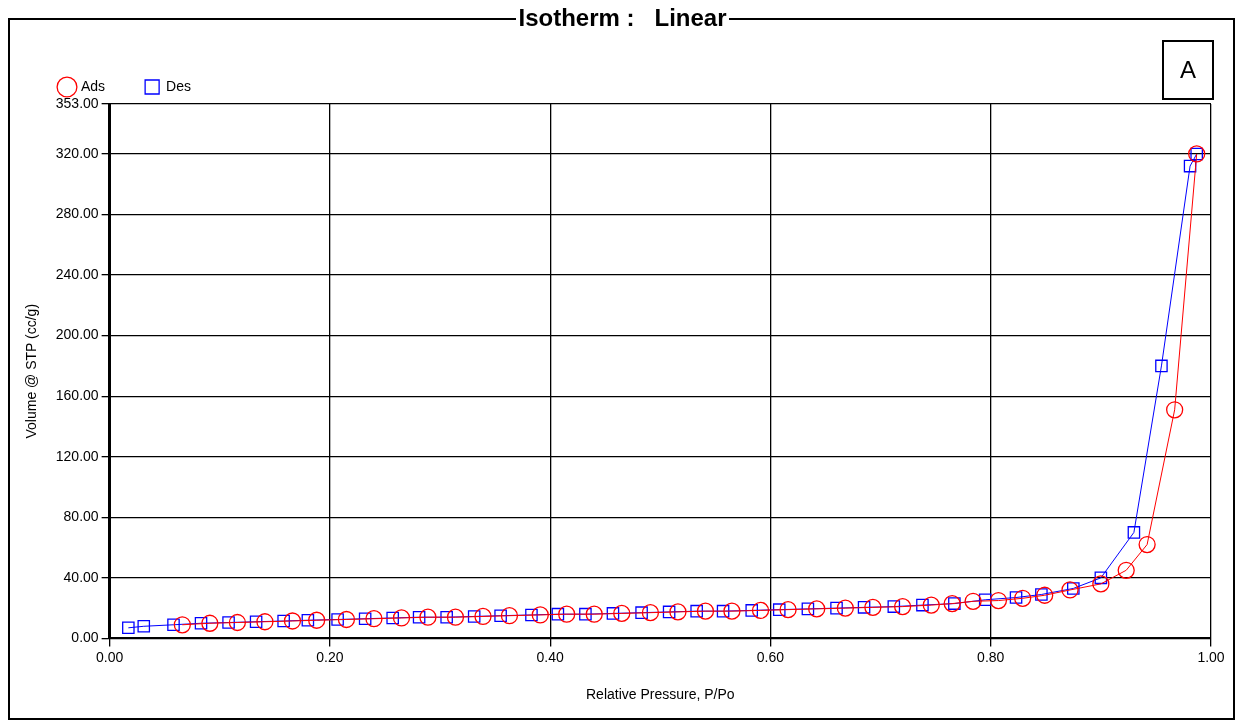 The image size is (1245, 726). I want to click on y-tick-label: 120.00, so click(77, 455).